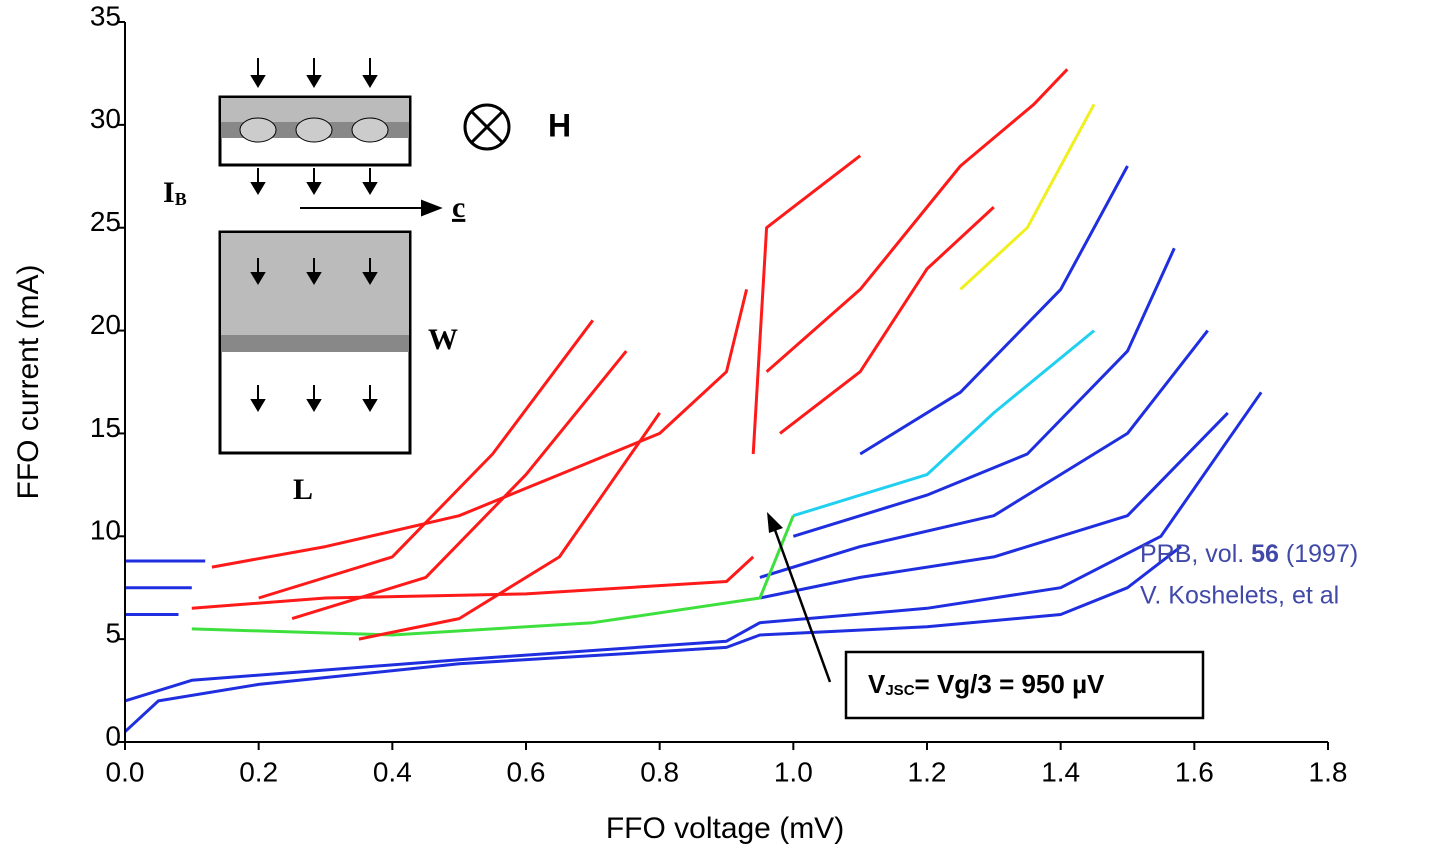  I want to click on annotation-box, so click(1024, 685).